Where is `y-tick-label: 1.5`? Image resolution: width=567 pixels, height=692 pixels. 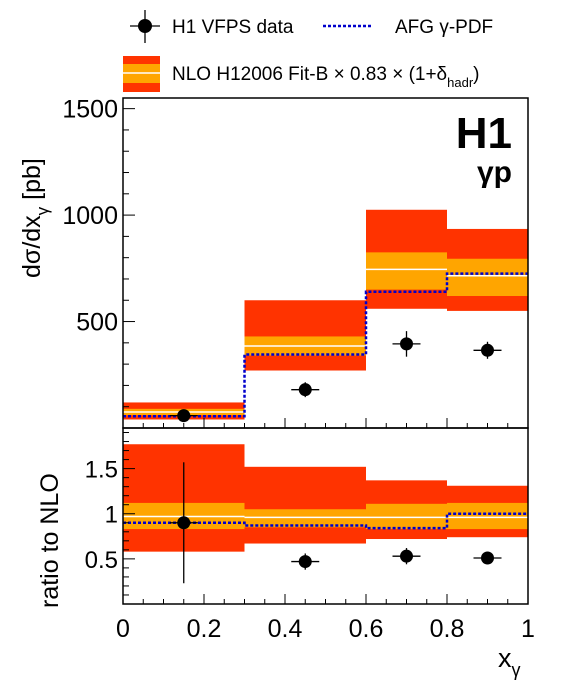 y-tick-label: 1.5 is located at coordinates (101, 470).